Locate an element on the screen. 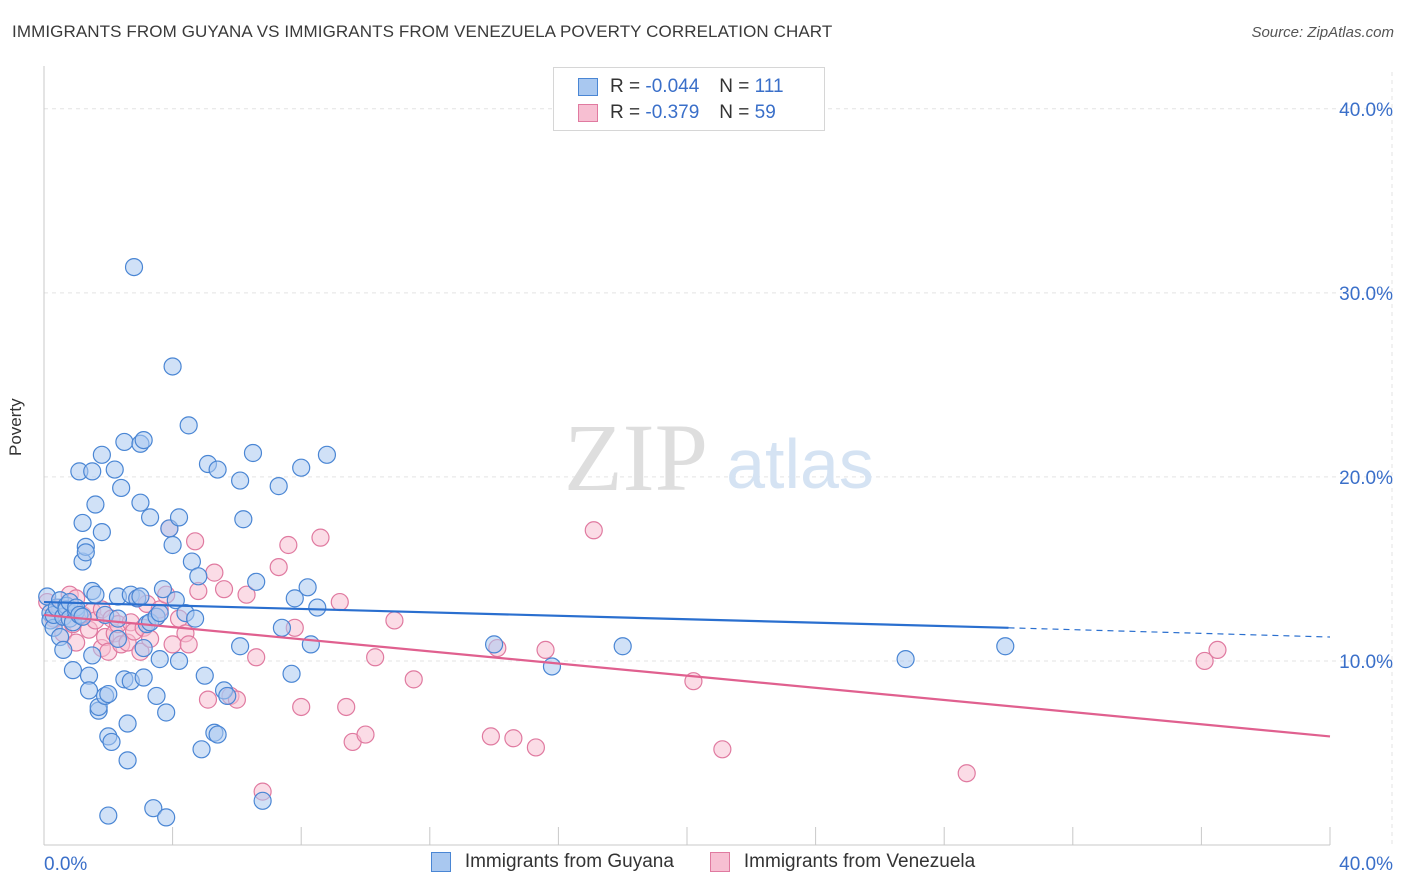  watermark-atlas: atlas is located at coordinates (800, 464).